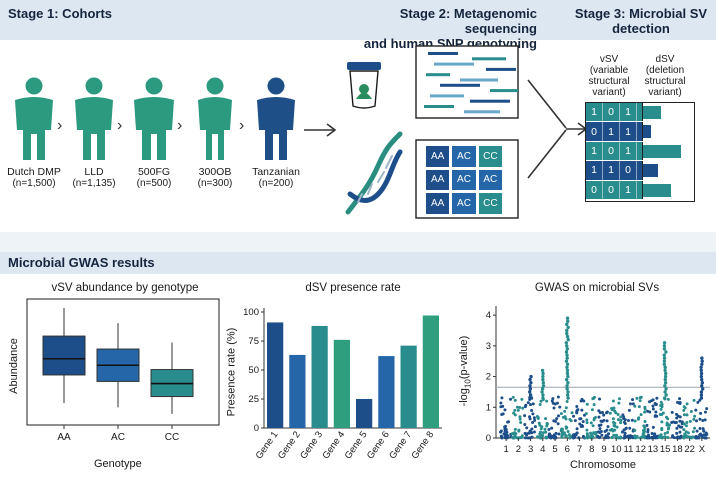 Image resolution: width=716 pixels, height=480 pixels. I want to click on dna-helix-icon, so click(374, 173).